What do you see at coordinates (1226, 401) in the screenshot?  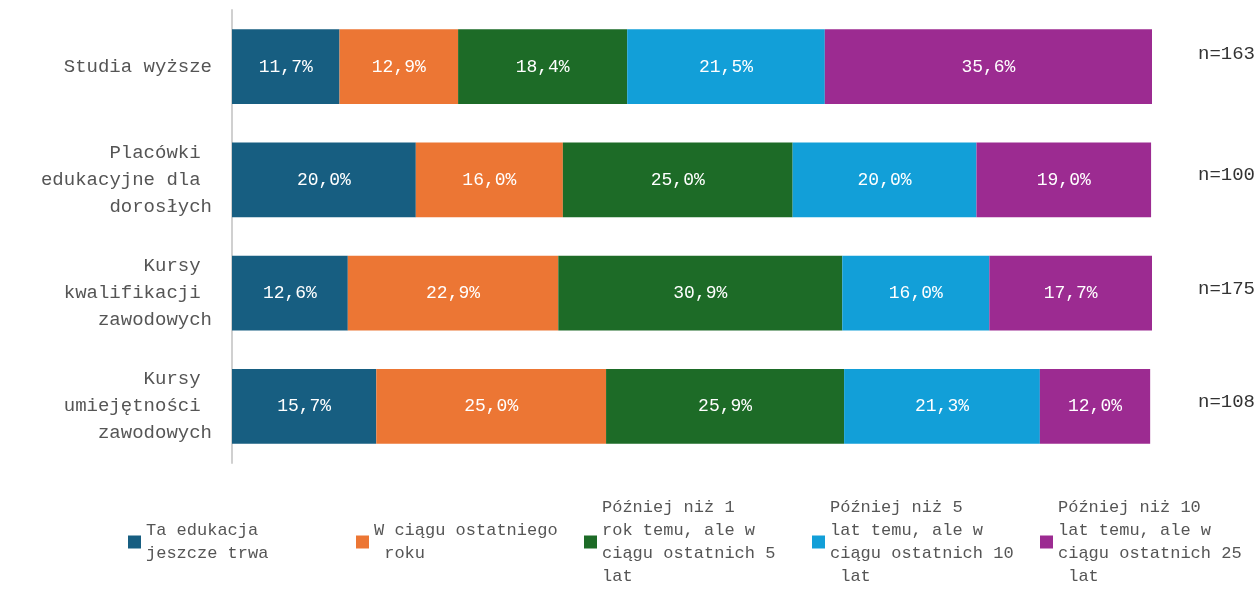 I see `text: n=108` at bounding box center [1226, 401].